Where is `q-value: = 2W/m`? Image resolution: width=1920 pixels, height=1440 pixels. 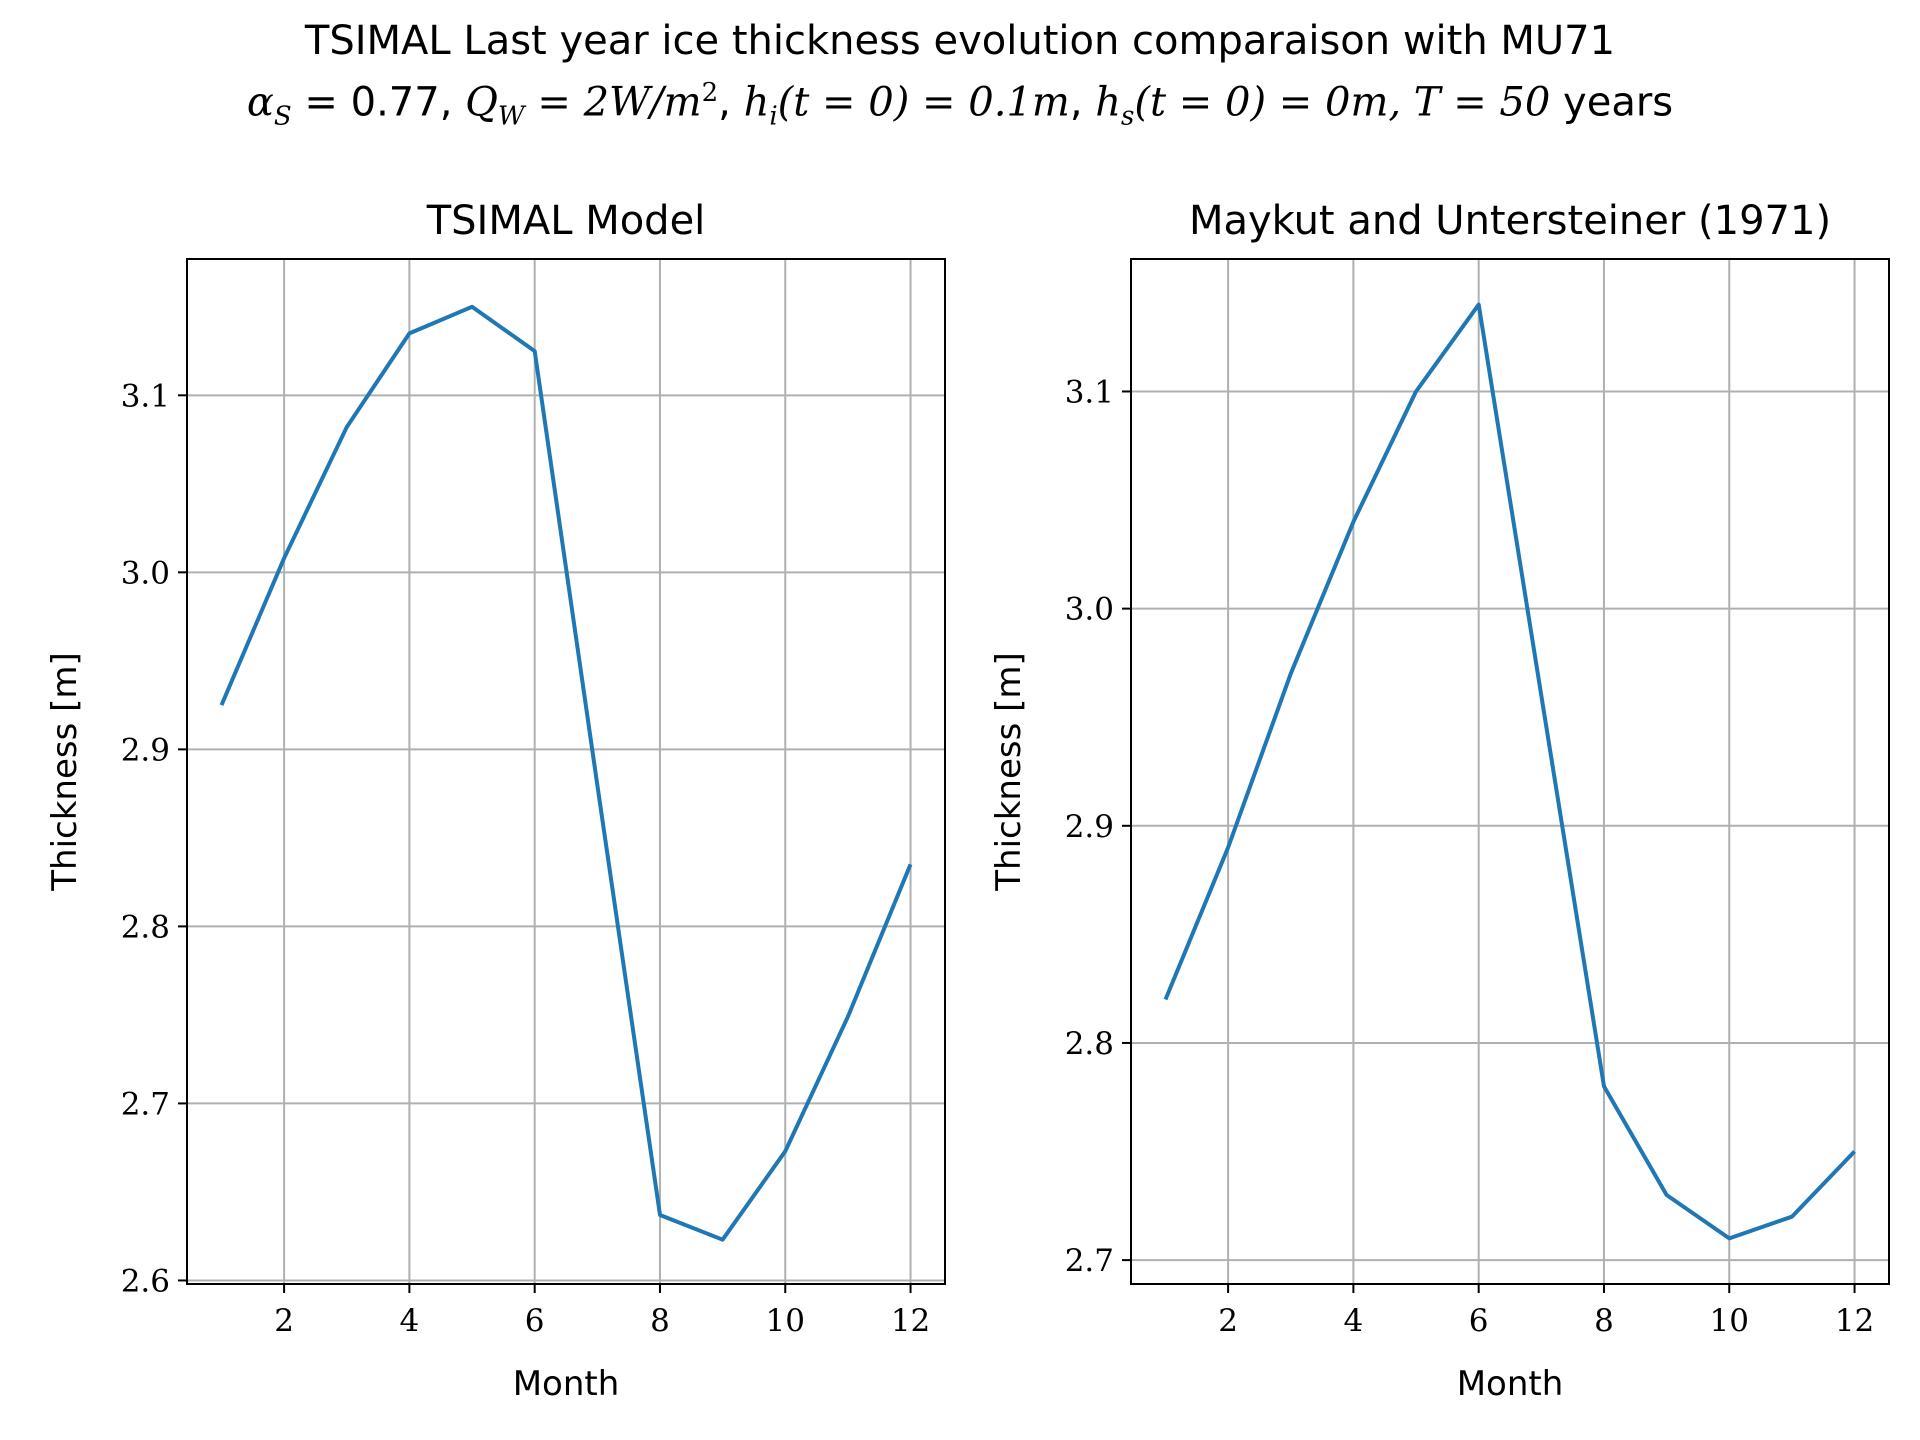
q-value: = 2W/m is located at coordinates (613, 102).